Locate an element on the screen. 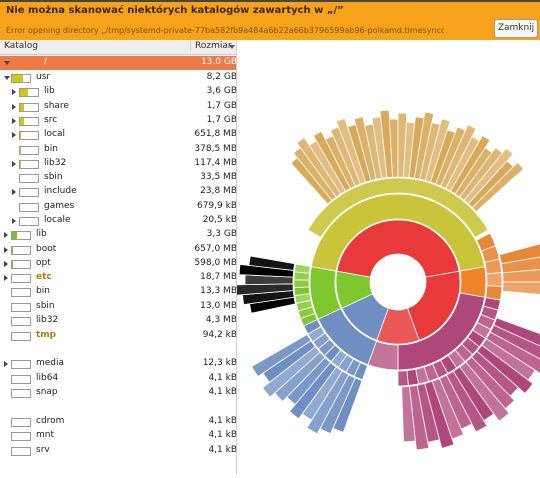 This screenshot has height=478, width=540. tree-row-name: opt is located at coordinates (43, 263).